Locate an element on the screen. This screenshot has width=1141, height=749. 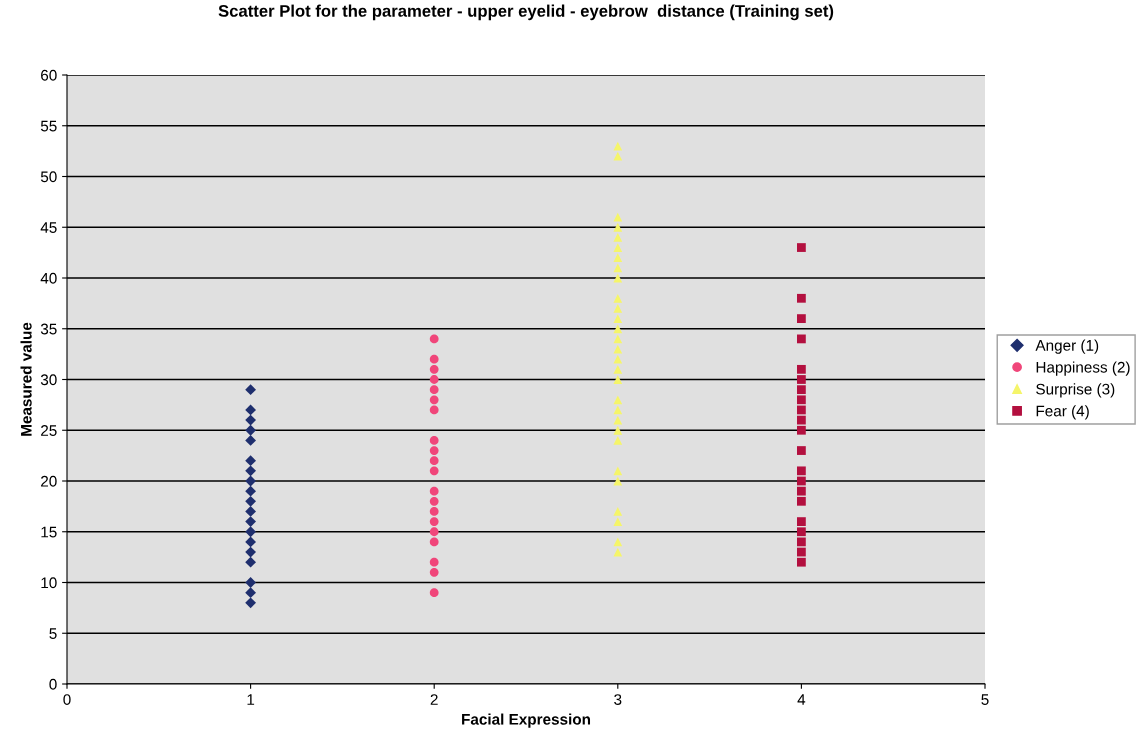
legend-label: Fear (4) is located at coordinates (1062, 412).